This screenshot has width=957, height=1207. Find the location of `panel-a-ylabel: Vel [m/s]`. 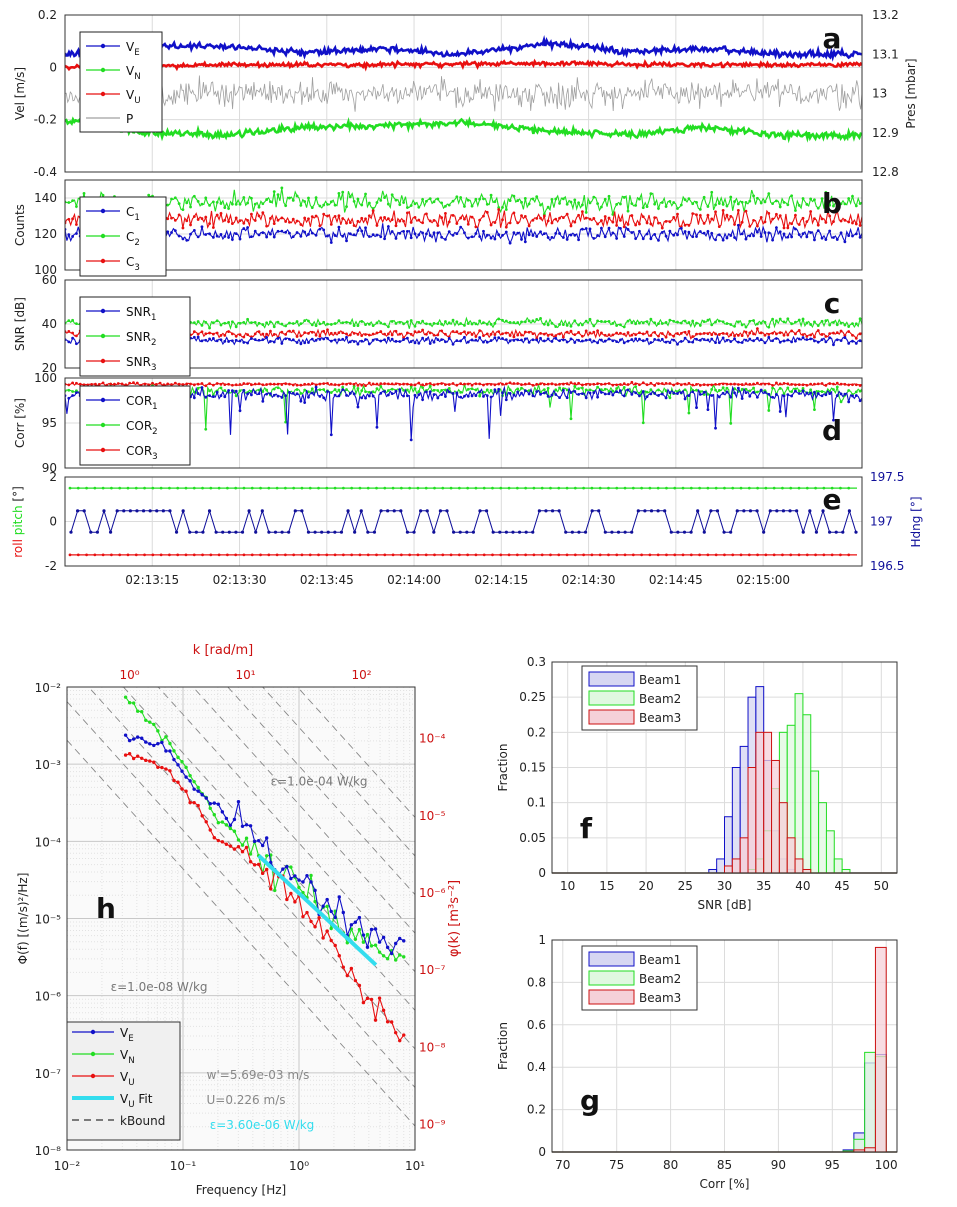

panel-a-ylabel: Vel [m/s] is located at coordinates (20, 93).